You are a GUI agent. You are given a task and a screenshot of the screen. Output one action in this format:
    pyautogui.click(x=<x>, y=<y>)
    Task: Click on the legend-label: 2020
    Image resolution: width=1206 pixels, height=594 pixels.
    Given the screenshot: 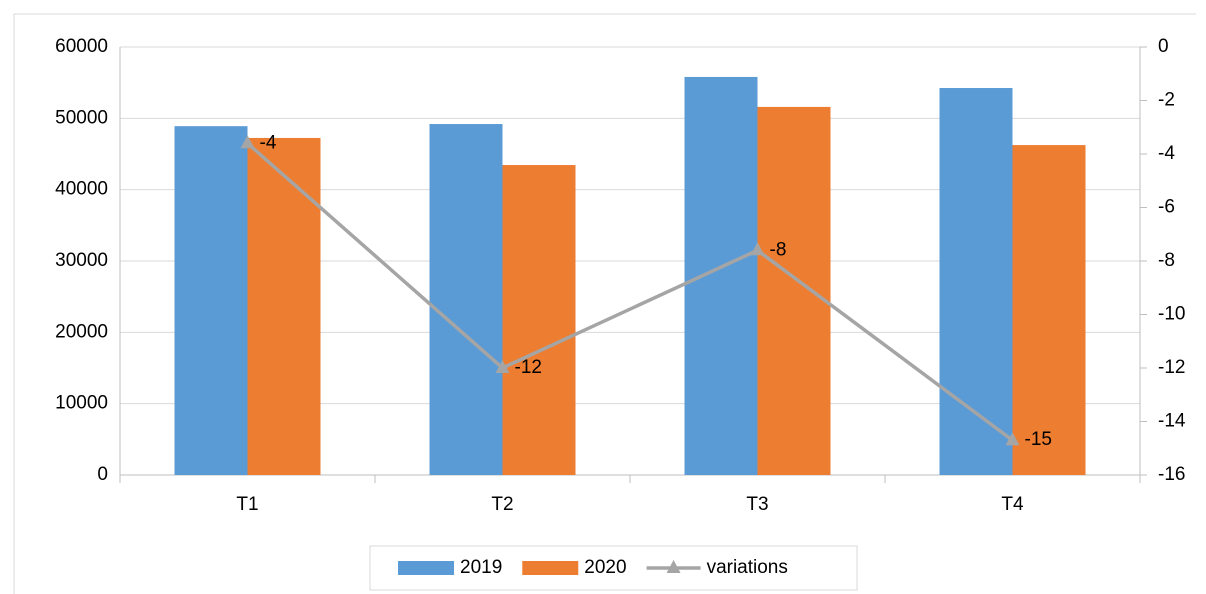 What is the action you would take?
    pyautogui.click(x=605, y=567)
    